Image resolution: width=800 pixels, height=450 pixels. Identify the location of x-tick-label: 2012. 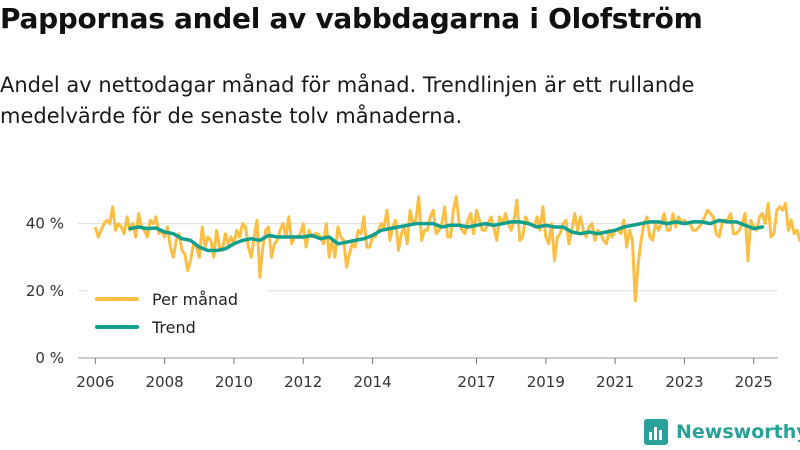
(303, 382).